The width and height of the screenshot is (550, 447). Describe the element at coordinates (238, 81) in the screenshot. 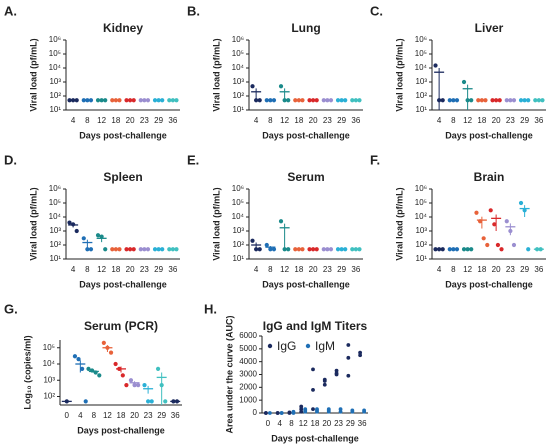

I see `y-tick-label: 10³` at that location.